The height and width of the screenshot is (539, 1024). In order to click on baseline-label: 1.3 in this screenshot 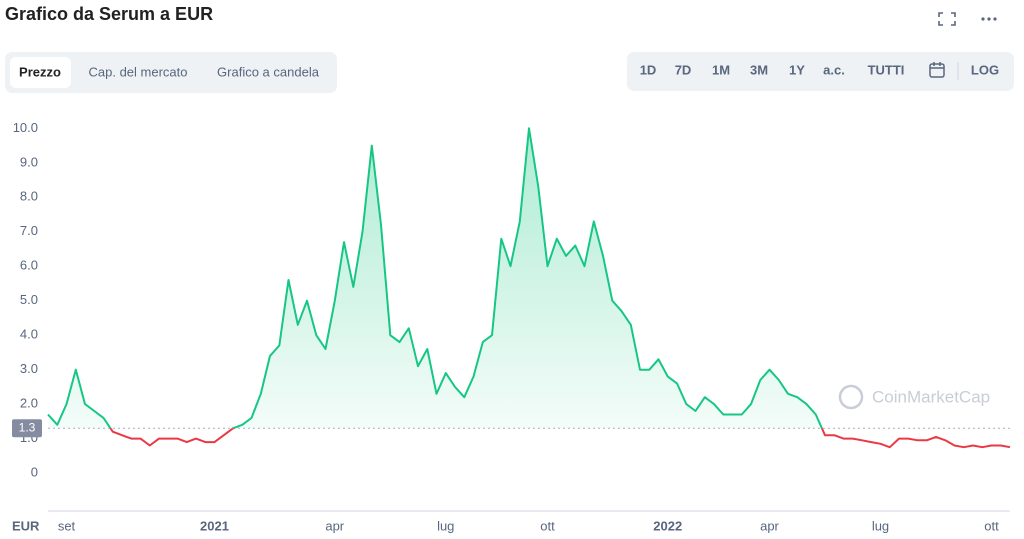, I will do `click(27, 427)`.